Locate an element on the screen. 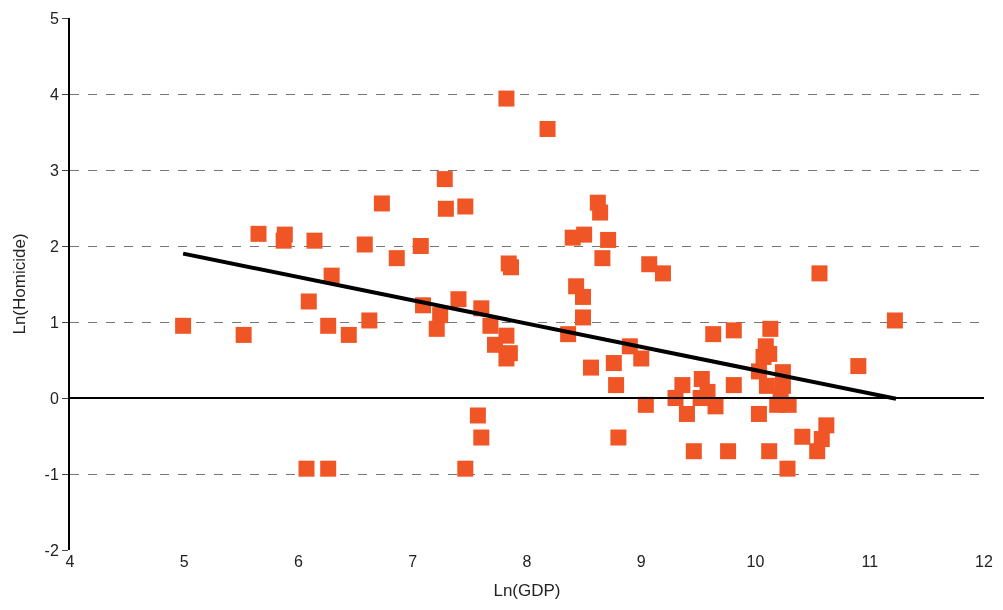 Image resolution: width=1003 pixels, height=610 pixels. x-tick-label: 8 is located at coordinates (527, 561).